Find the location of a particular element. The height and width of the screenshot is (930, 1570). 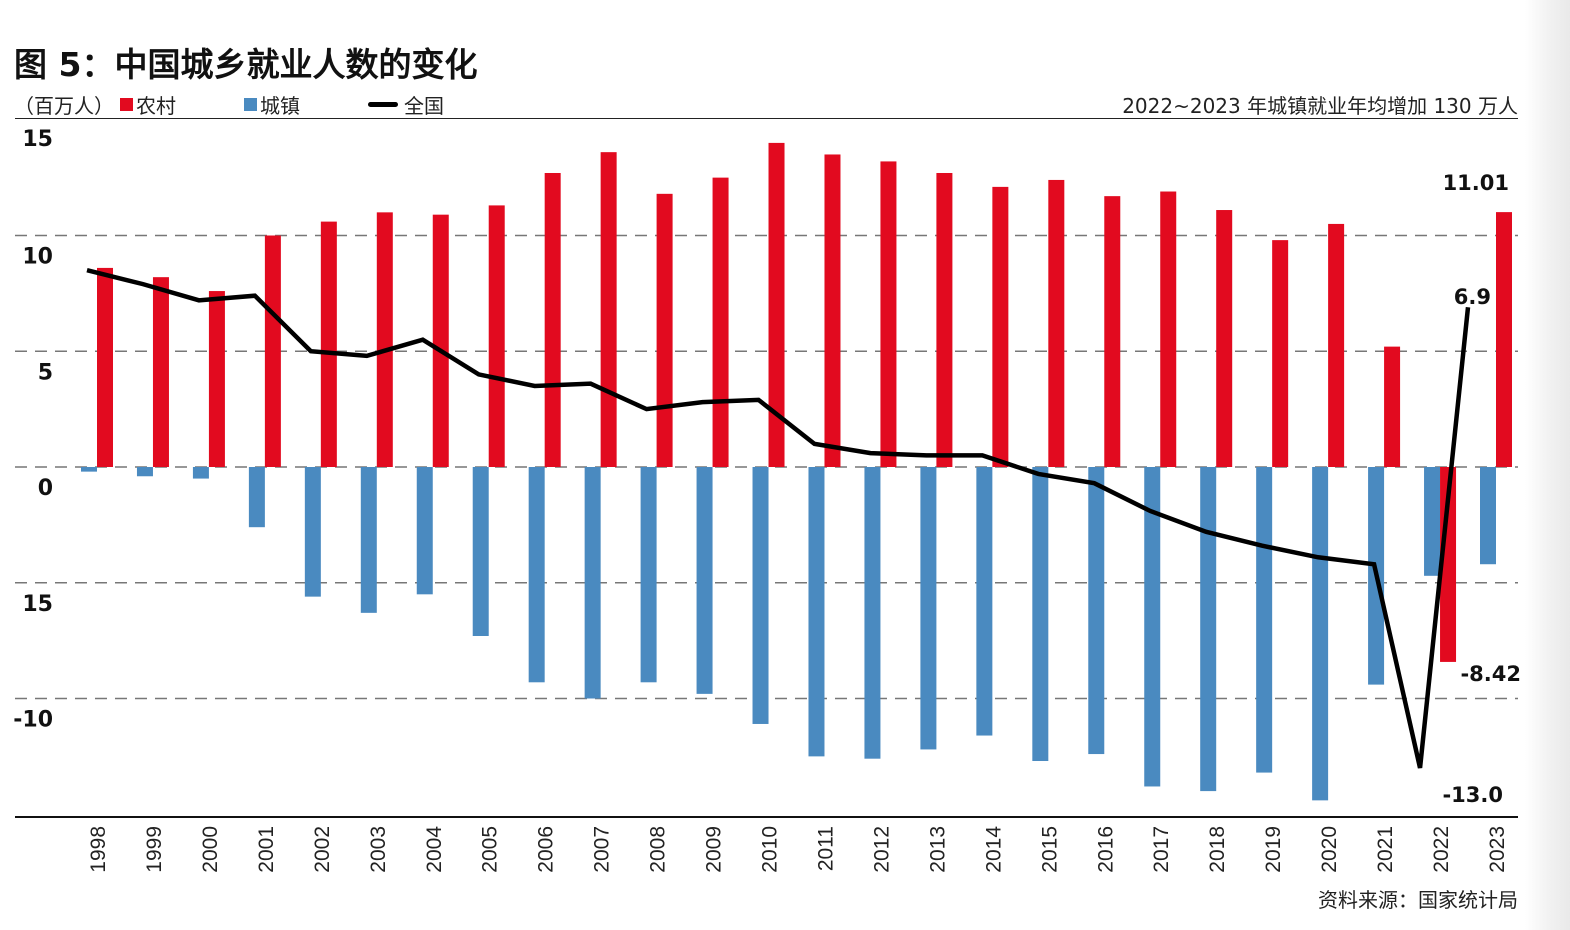

x-tick-label: 2001 is located at coordinates (266, 849).